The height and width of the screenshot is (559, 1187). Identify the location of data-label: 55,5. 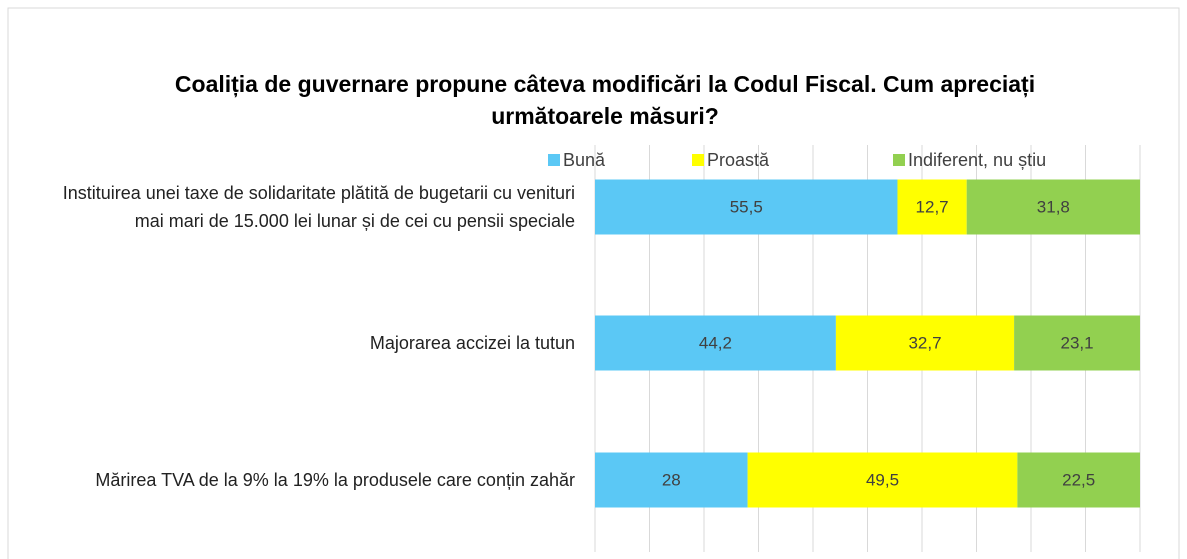
(746, 206).